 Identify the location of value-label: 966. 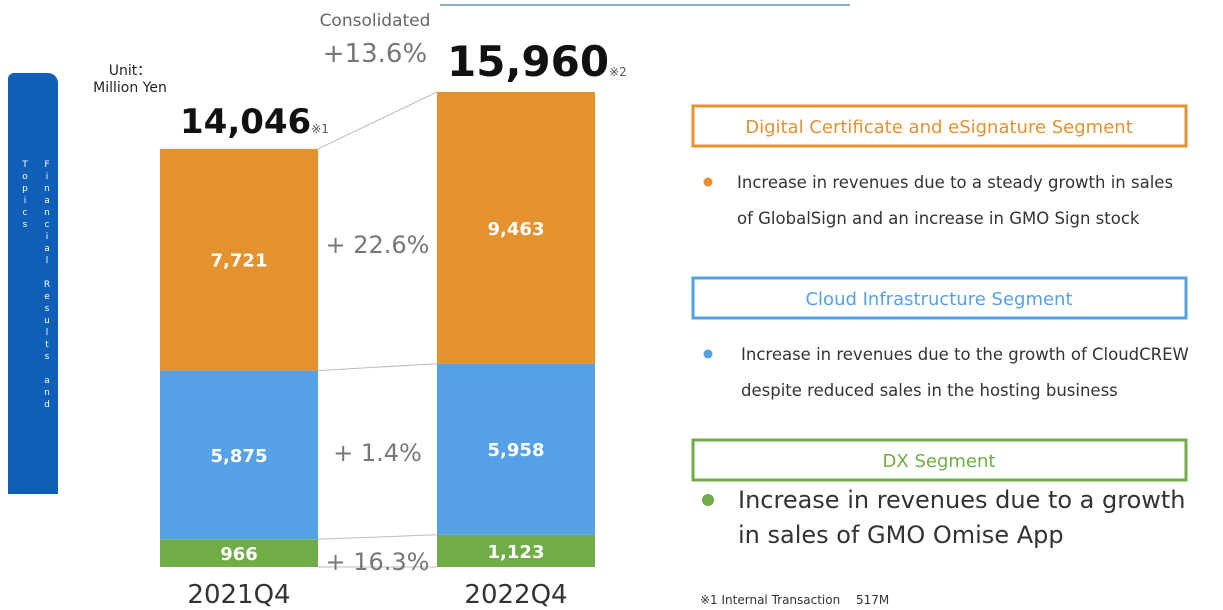
(239, 554).